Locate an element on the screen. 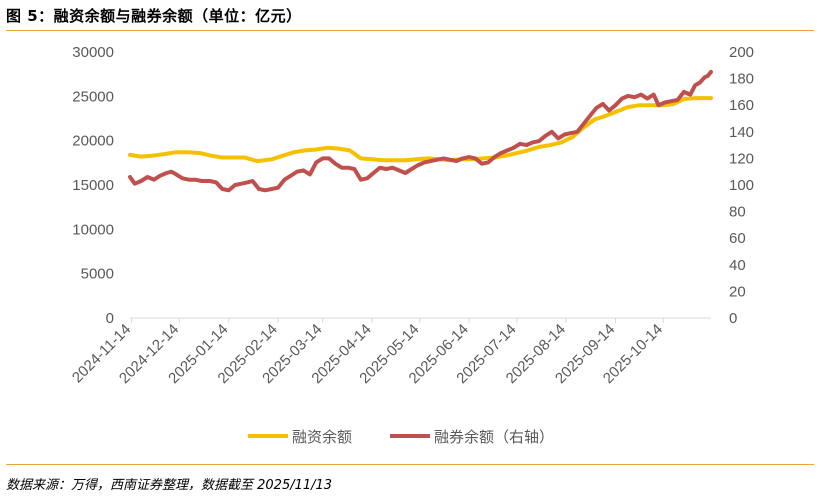 The height and width of the screenshot is (496, 821). chart-legend: 融资余额 融券余额（右轴） is located at coordinates (401, 437).